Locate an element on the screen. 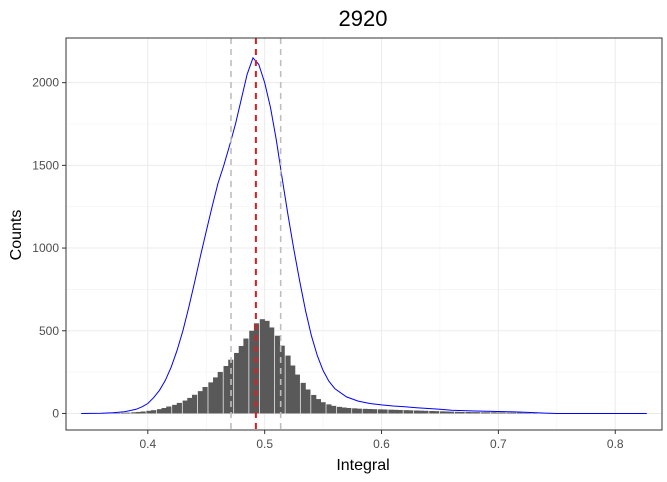  x-tick-label: 0.6 is located at coordinates (381, 444).